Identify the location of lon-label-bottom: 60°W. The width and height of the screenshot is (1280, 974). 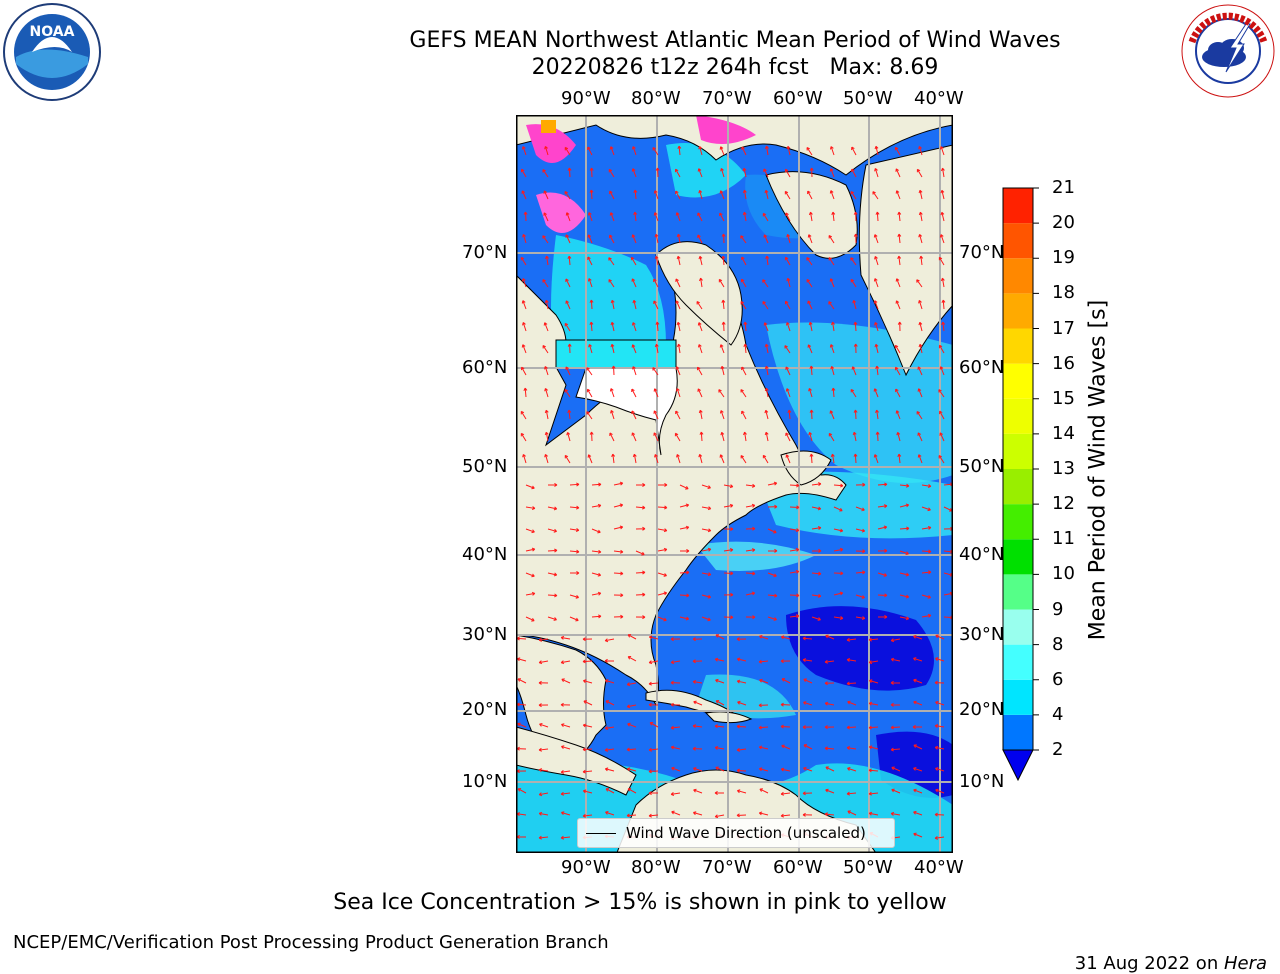
(798, 867).